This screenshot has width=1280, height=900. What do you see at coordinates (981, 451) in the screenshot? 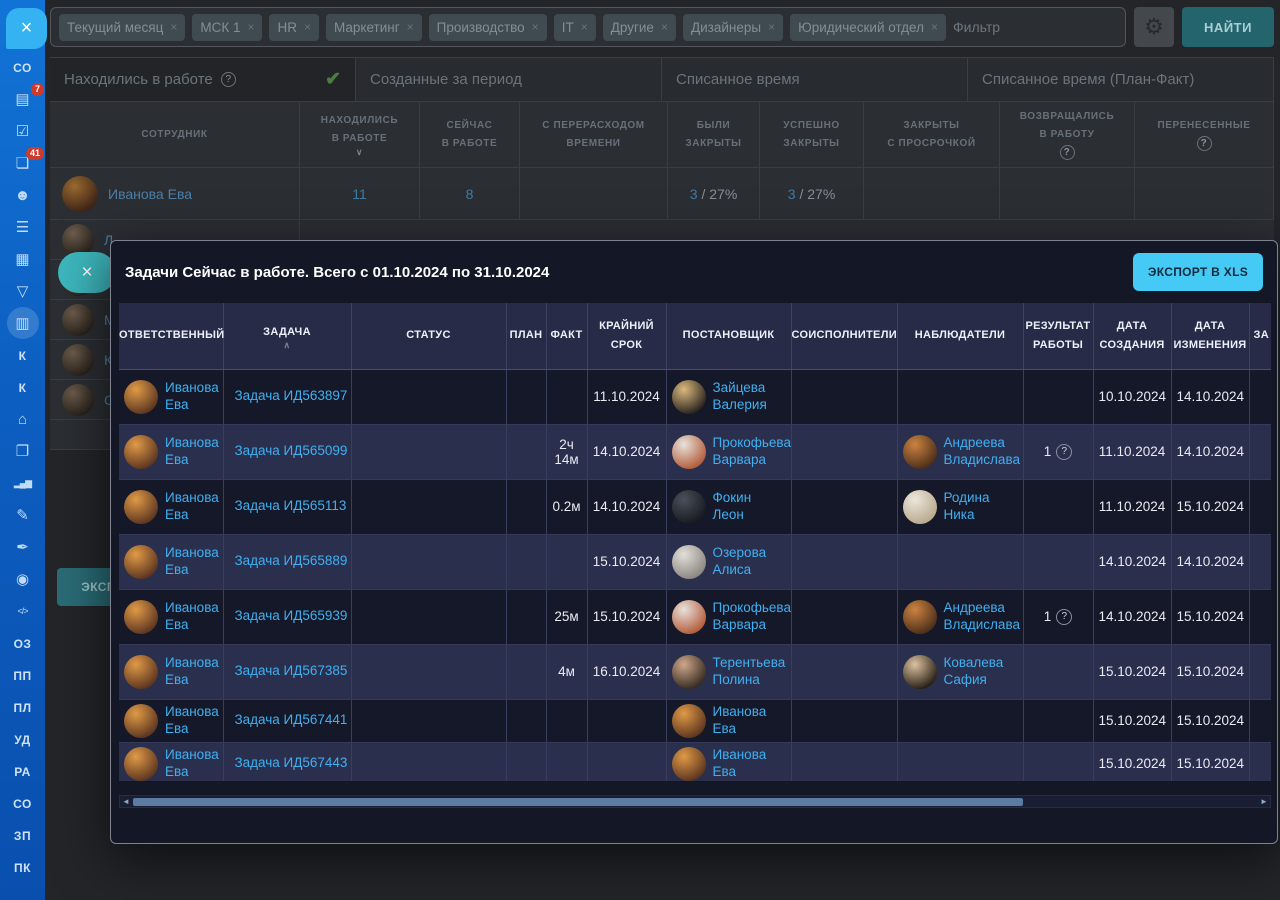
I see `person-name-link: Андреева Владислава` at bounding box center [981, 451].